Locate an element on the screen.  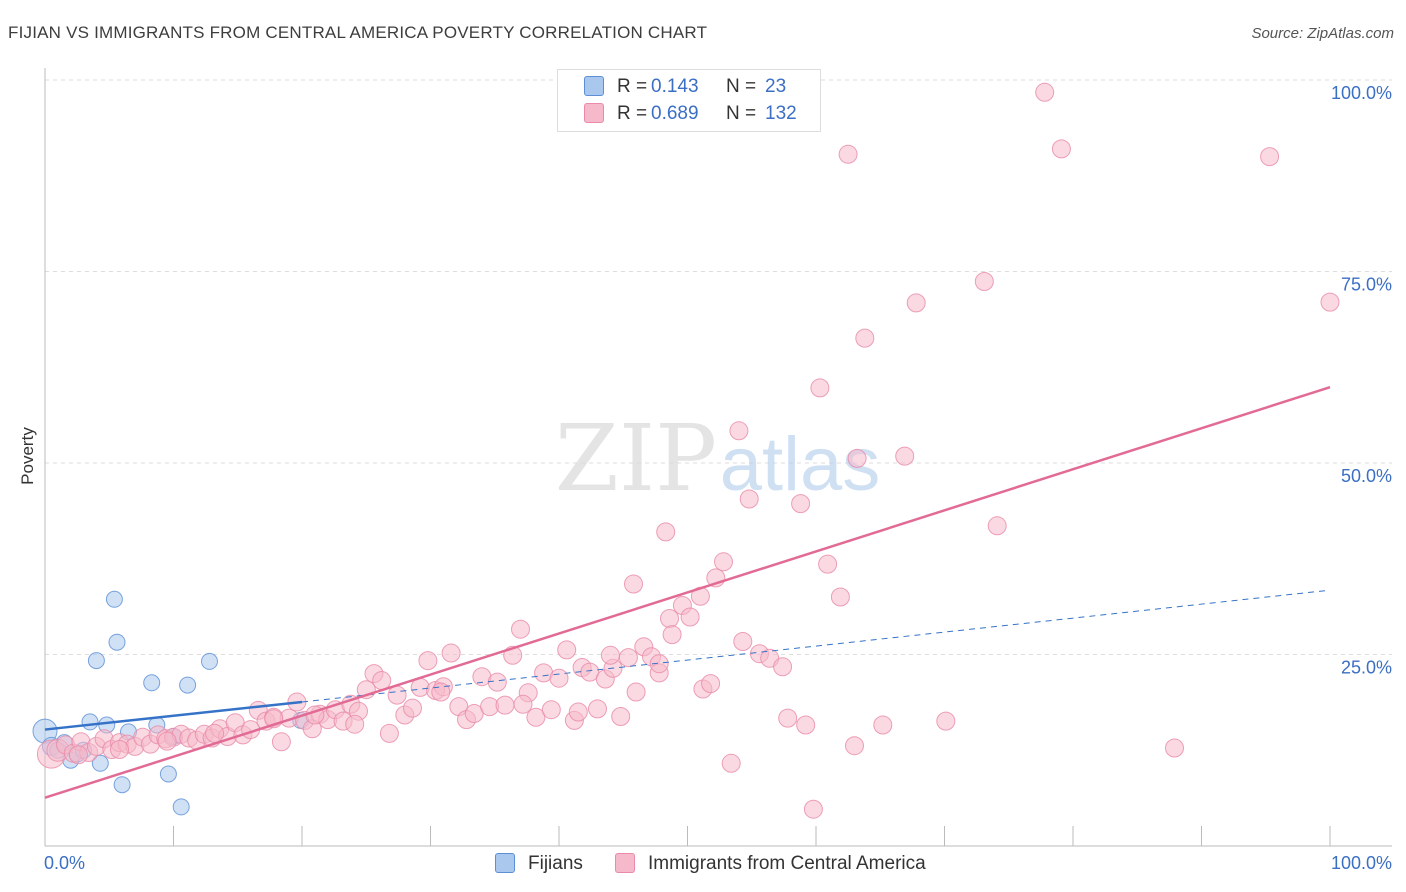
fijian-trend-line is located at coordinates (173, 715).